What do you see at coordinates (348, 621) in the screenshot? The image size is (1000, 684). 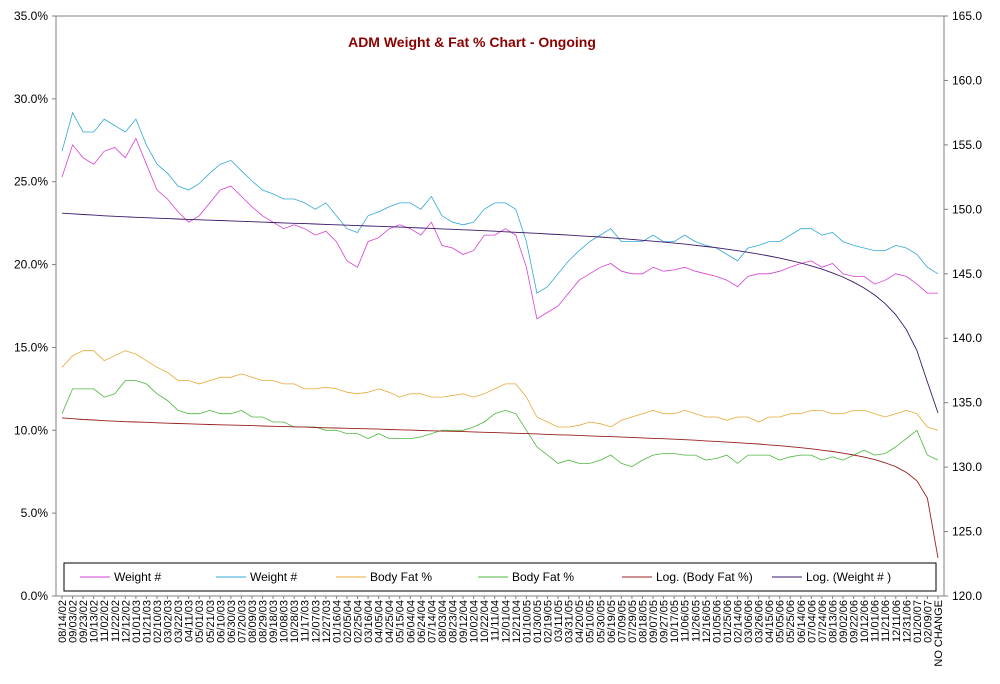 I see `x-tick-label: 02/05/04` at bounding box center [348, 621].